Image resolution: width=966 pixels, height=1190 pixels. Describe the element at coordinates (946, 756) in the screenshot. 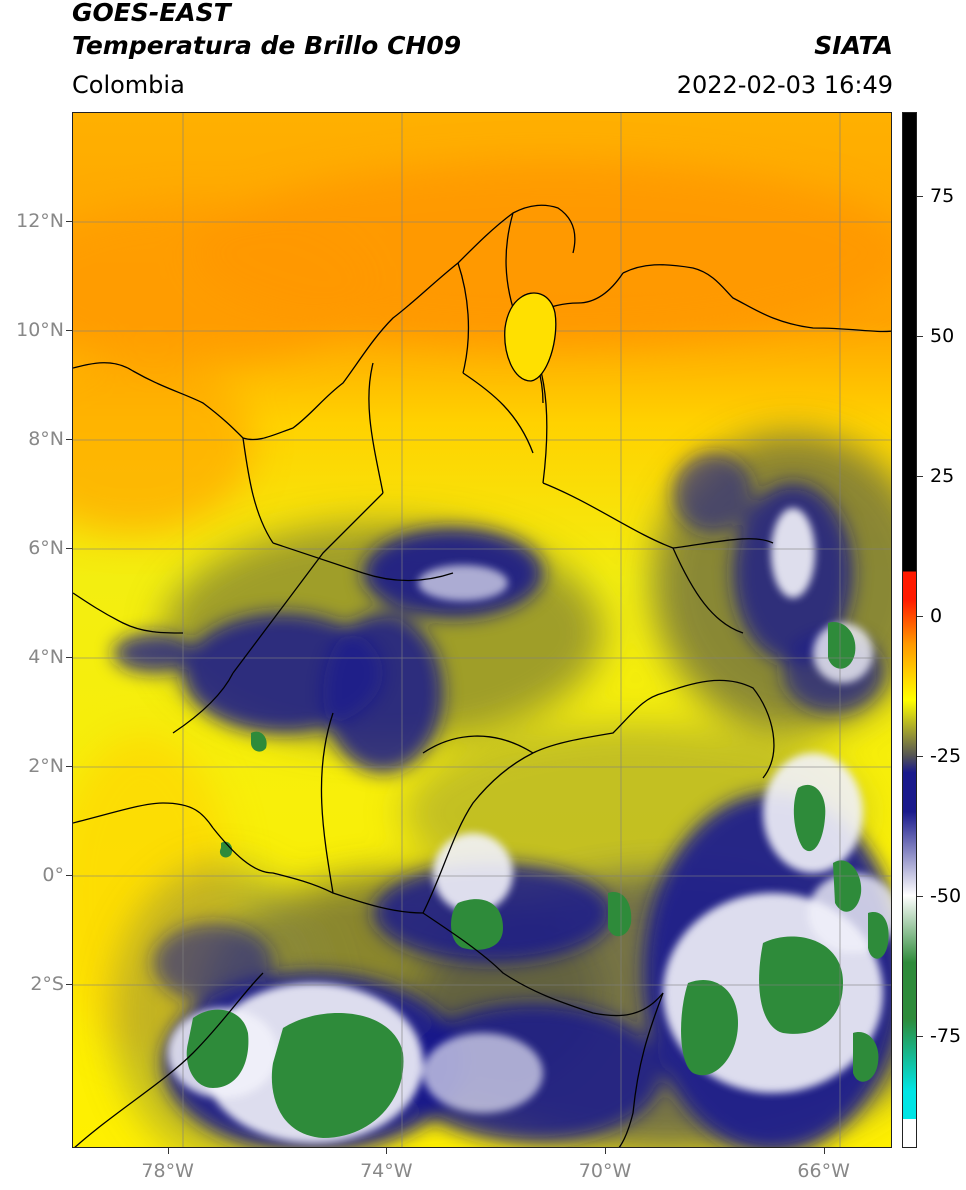

I see `colorbar-tick-label: -25` at that location.